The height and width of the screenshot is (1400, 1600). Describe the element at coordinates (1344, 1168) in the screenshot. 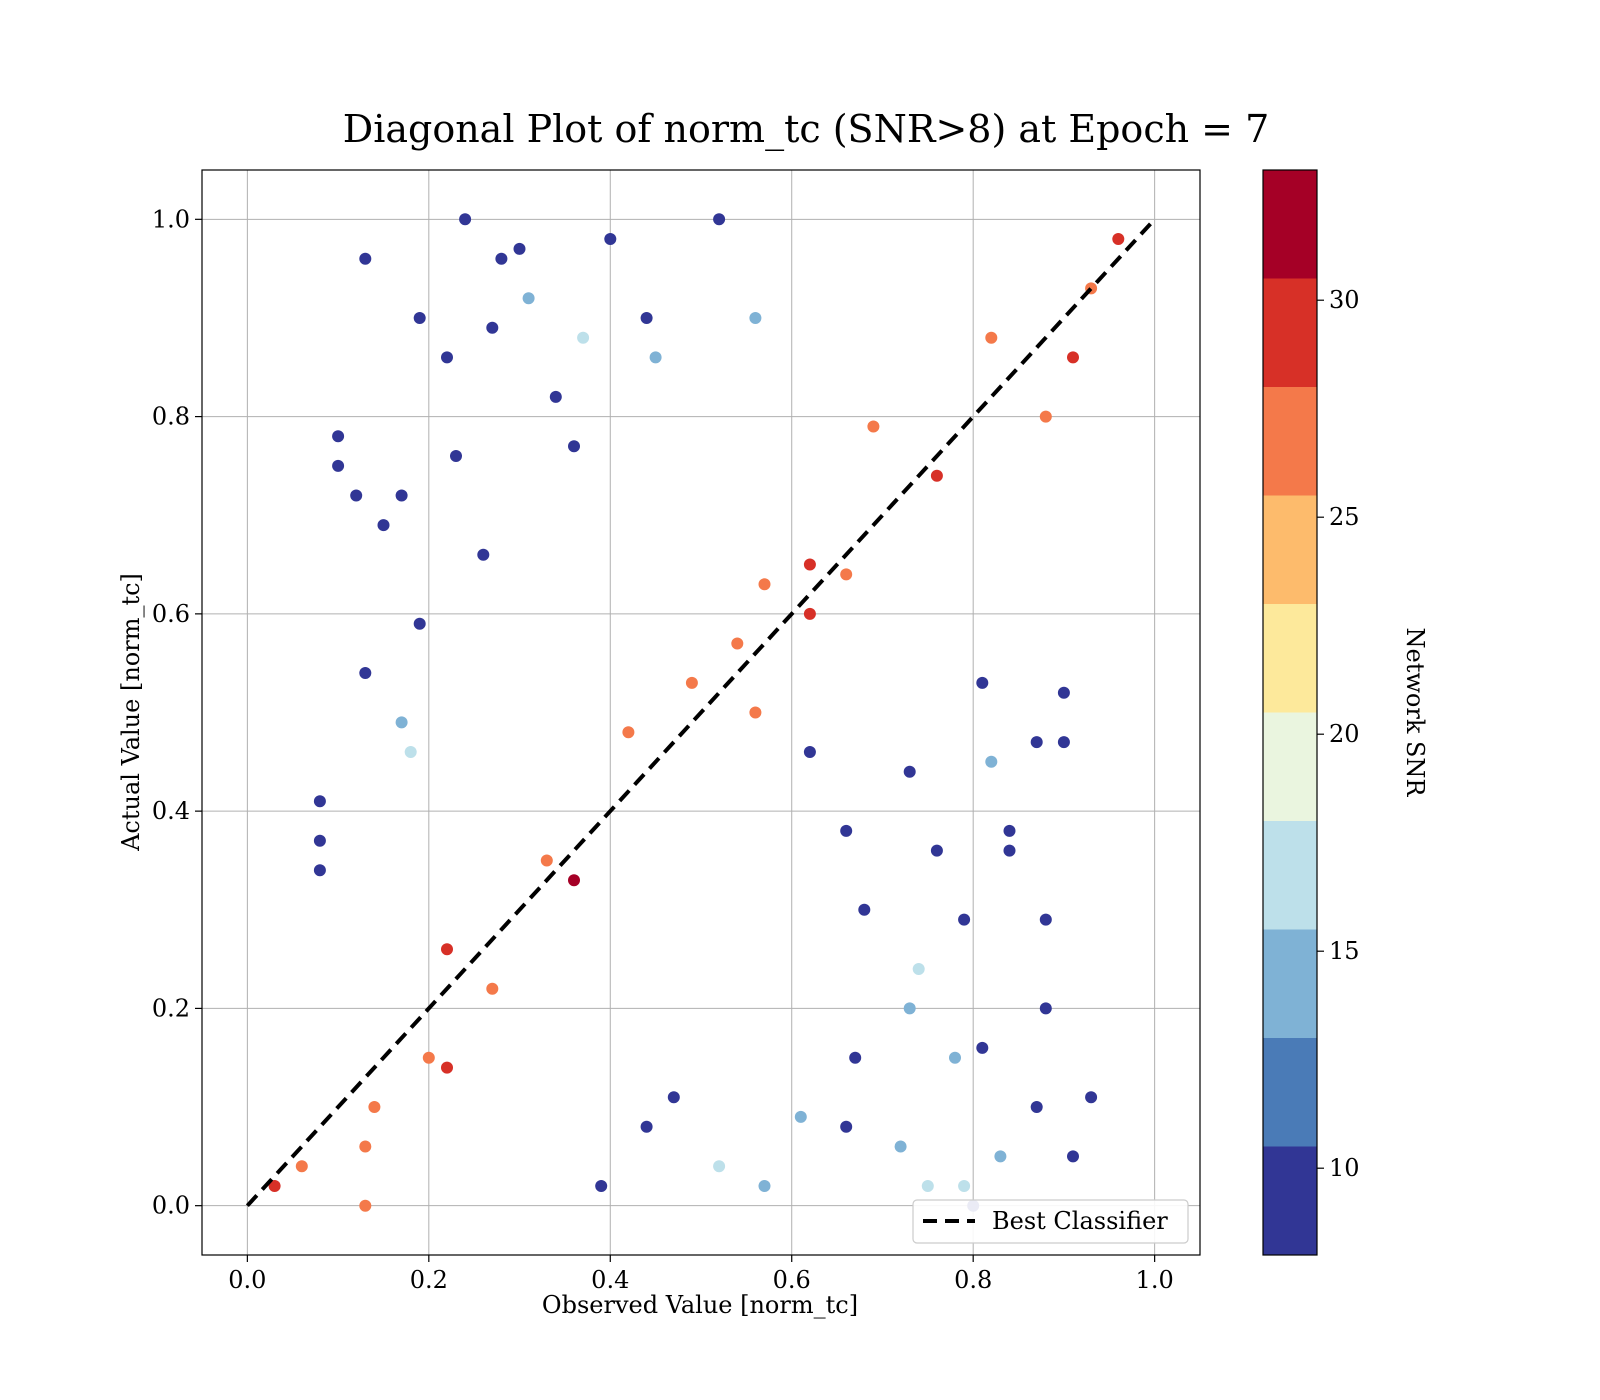

I see `colorbar-tick-label: 10` at that location.